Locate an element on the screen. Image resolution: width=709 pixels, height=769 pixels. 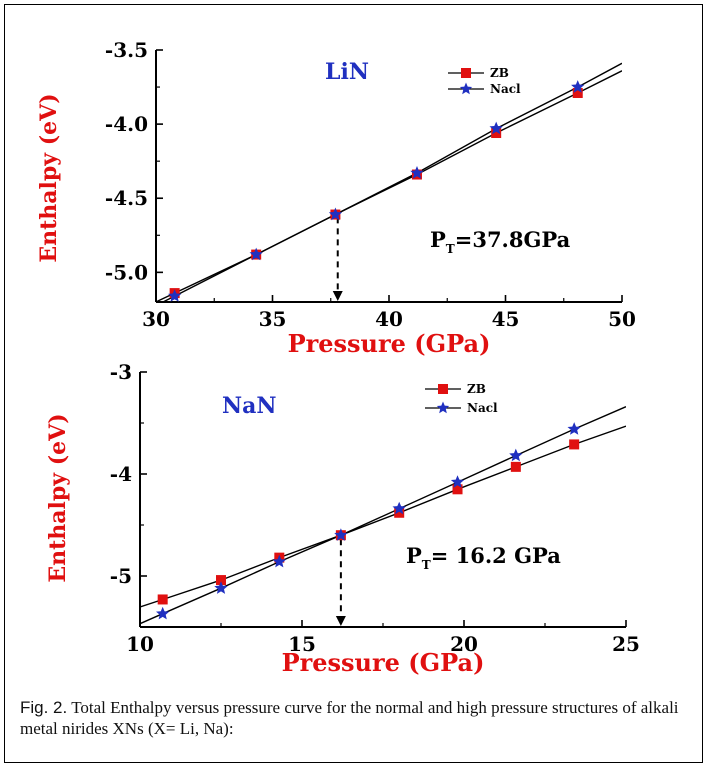
x-tick-label: 45 is located at coordinates (506, 319).